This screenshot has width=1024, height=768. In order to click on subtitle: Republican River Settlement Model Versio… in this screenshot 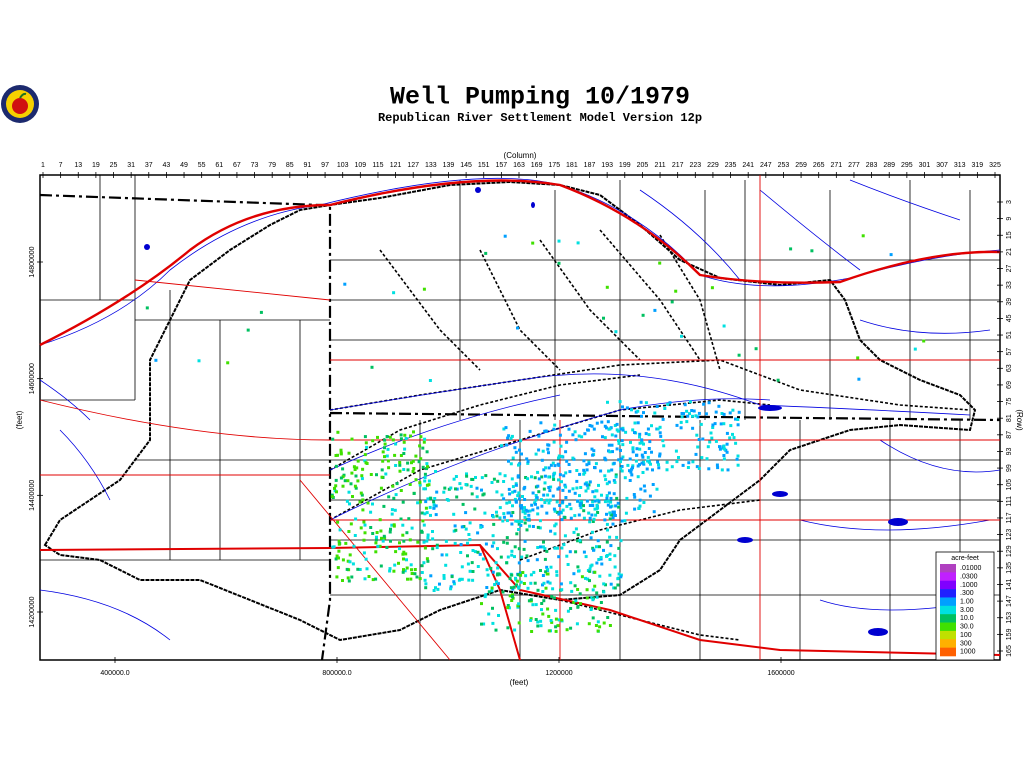, I will do `click(540, 118)`.